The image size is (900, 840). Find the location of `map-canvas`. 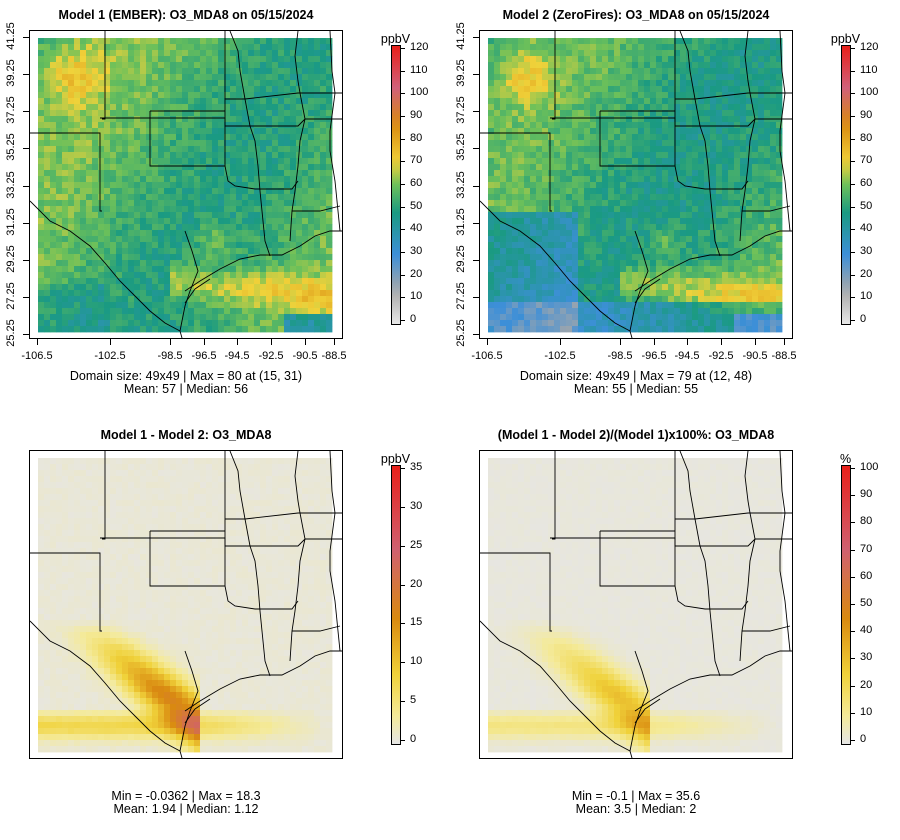

map-canvas is located at coordinates (636, 604).